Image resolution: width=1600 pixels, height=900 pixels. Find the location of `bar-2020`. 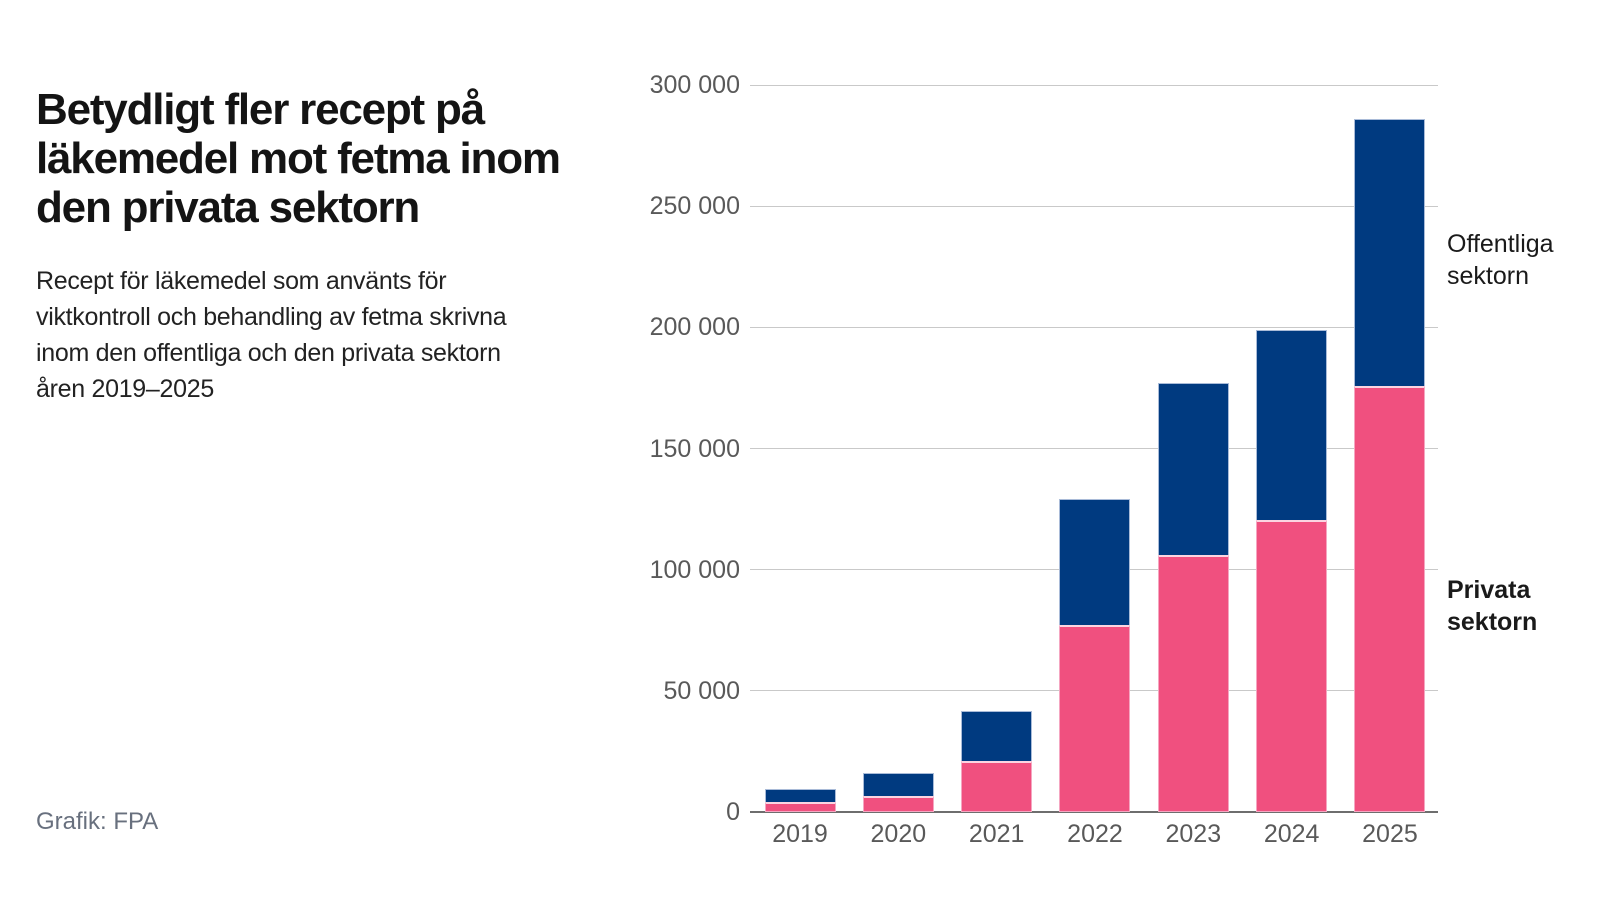

bar-2020 is located at coordinates (898, 448).